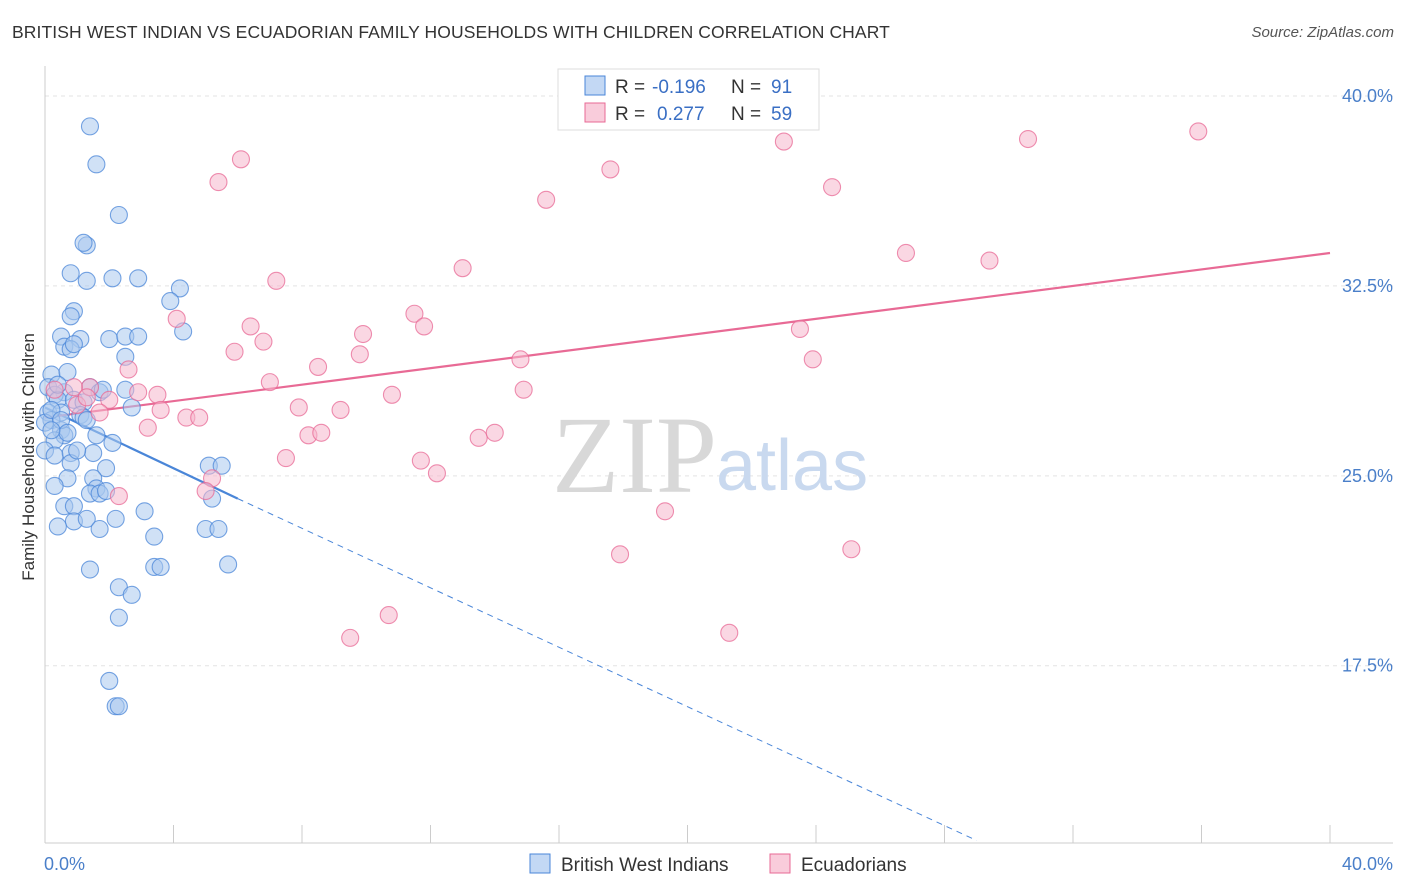  Describe the element at coordinates (630, 114) in the screenshot. I see `legend-r-label-2: R =` at that location.